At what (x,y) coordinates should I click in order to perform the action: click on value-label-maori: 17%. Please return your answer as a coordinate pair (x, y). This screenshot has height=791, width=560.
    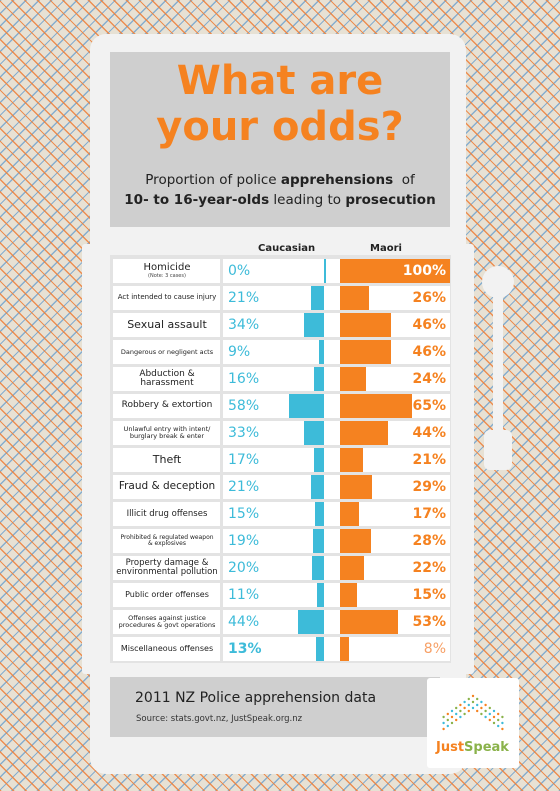
    Looking at the image, I should click on (429, 514).